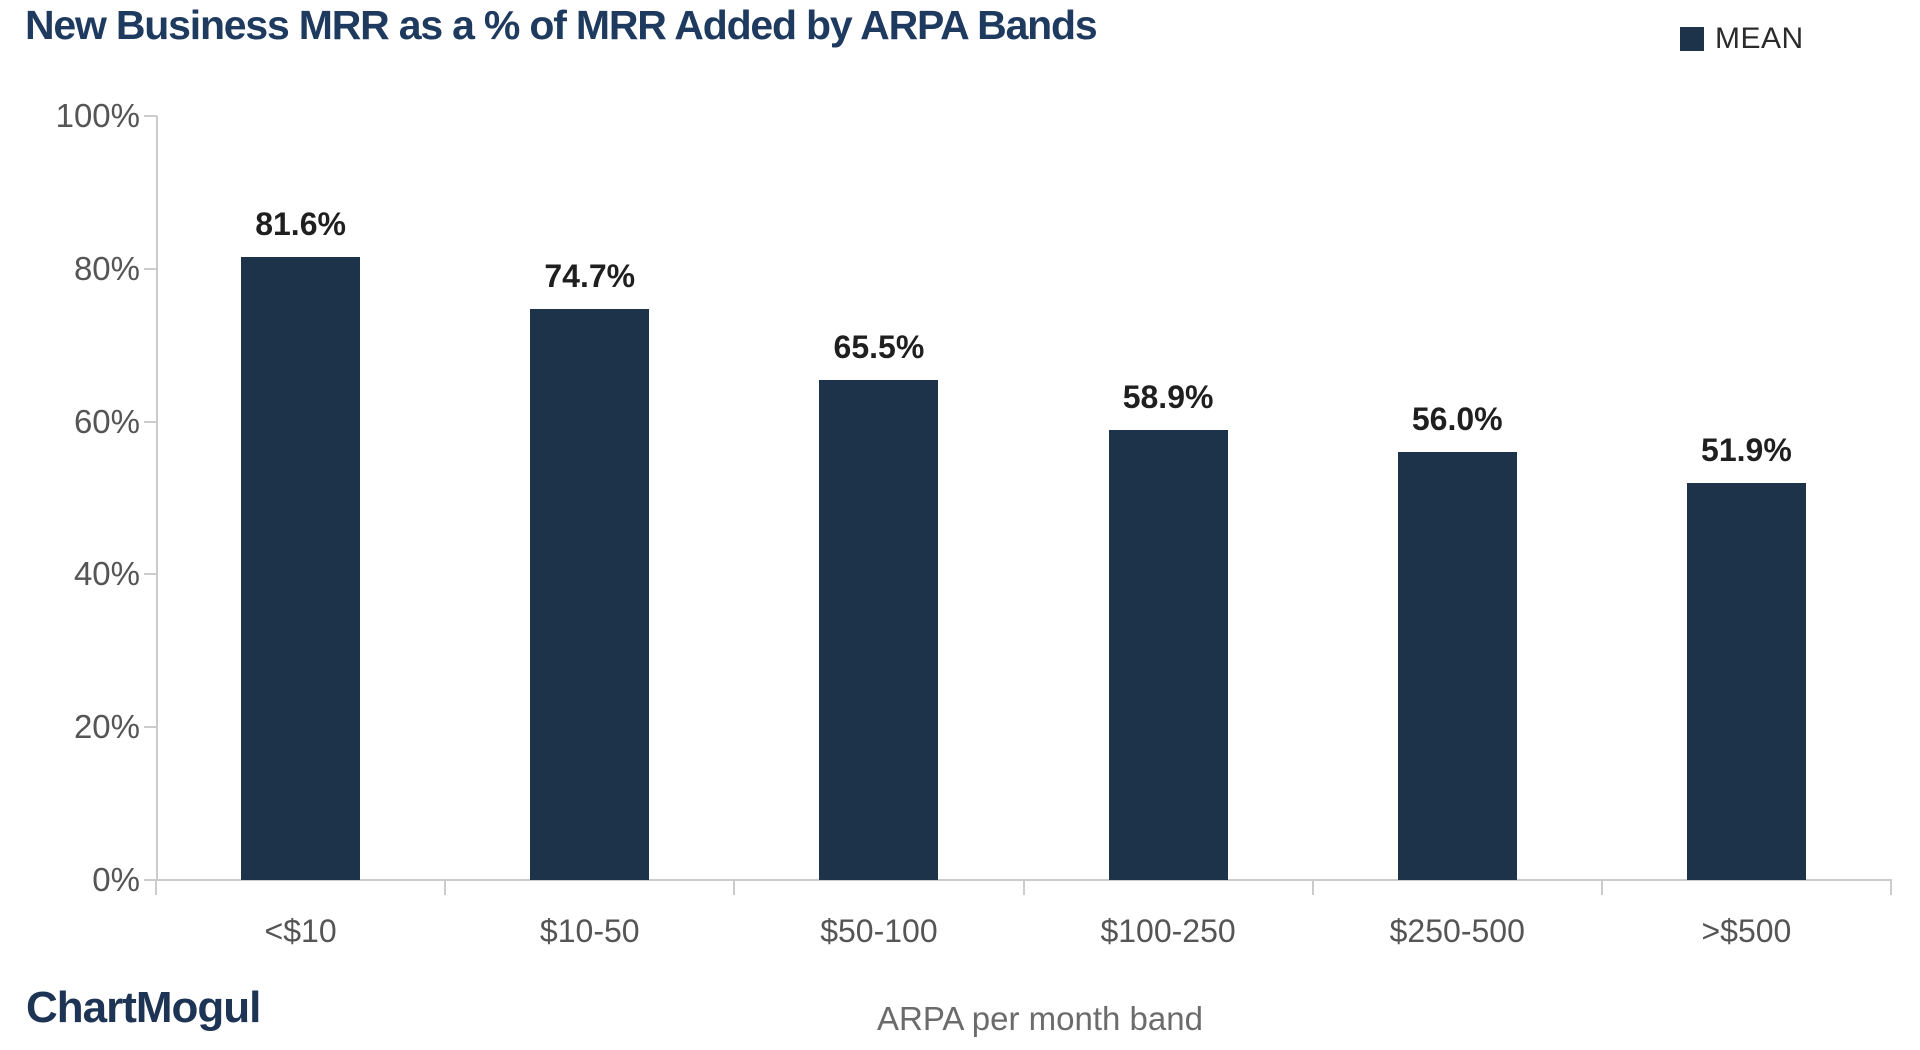 Image resolution: width=1920 pixels, height=1050 pixels. What do you see at coordinates (1692, 39) in the screenshot?
I see `legend-swatch-icon` at bounding box center [1692, 39].